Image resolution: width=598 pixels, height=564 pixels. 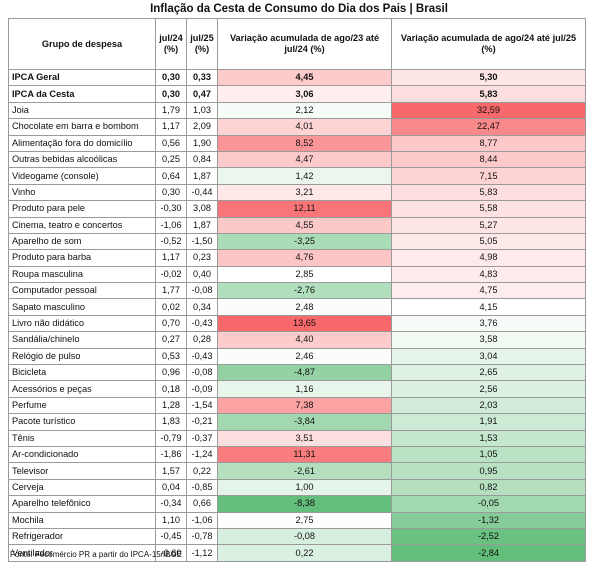 I want to click on cell-group: Vinho, so click(x=82, y=192).